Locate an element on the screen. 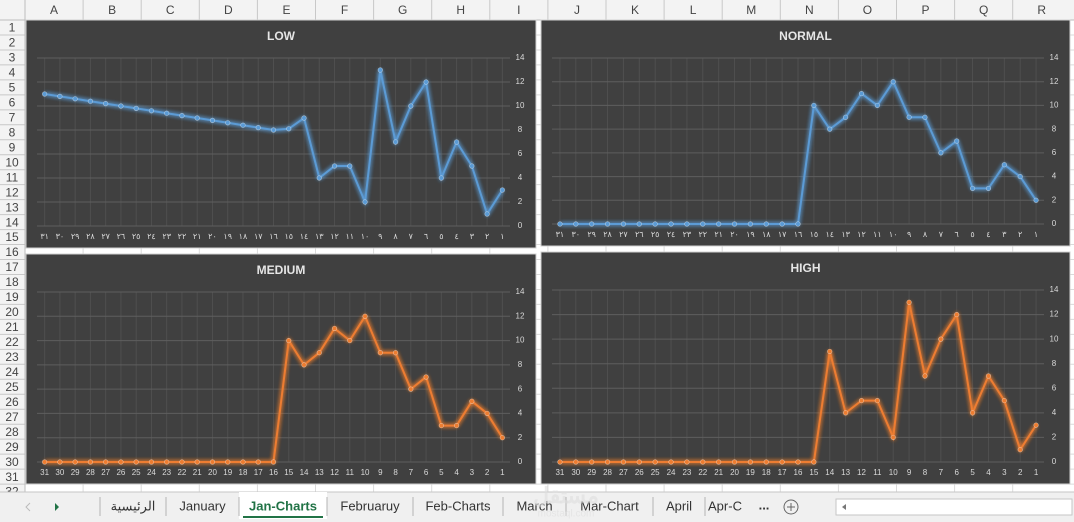 Image resolution: width=1074 pixels, height=522 pixels. row-header: 22 is located at coordinates (12, 342).